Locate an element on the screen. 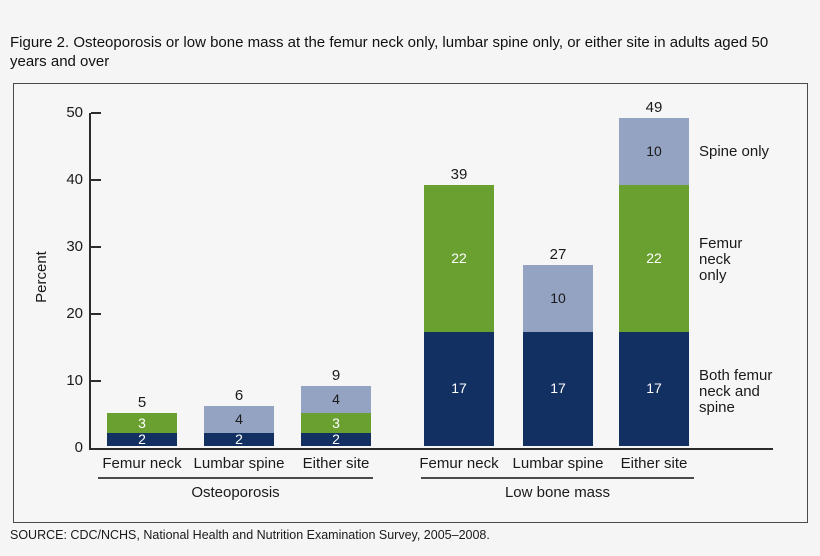 This screenshot has height=556, width=820. bar: 17 10 is located at coordinates (558, 355).